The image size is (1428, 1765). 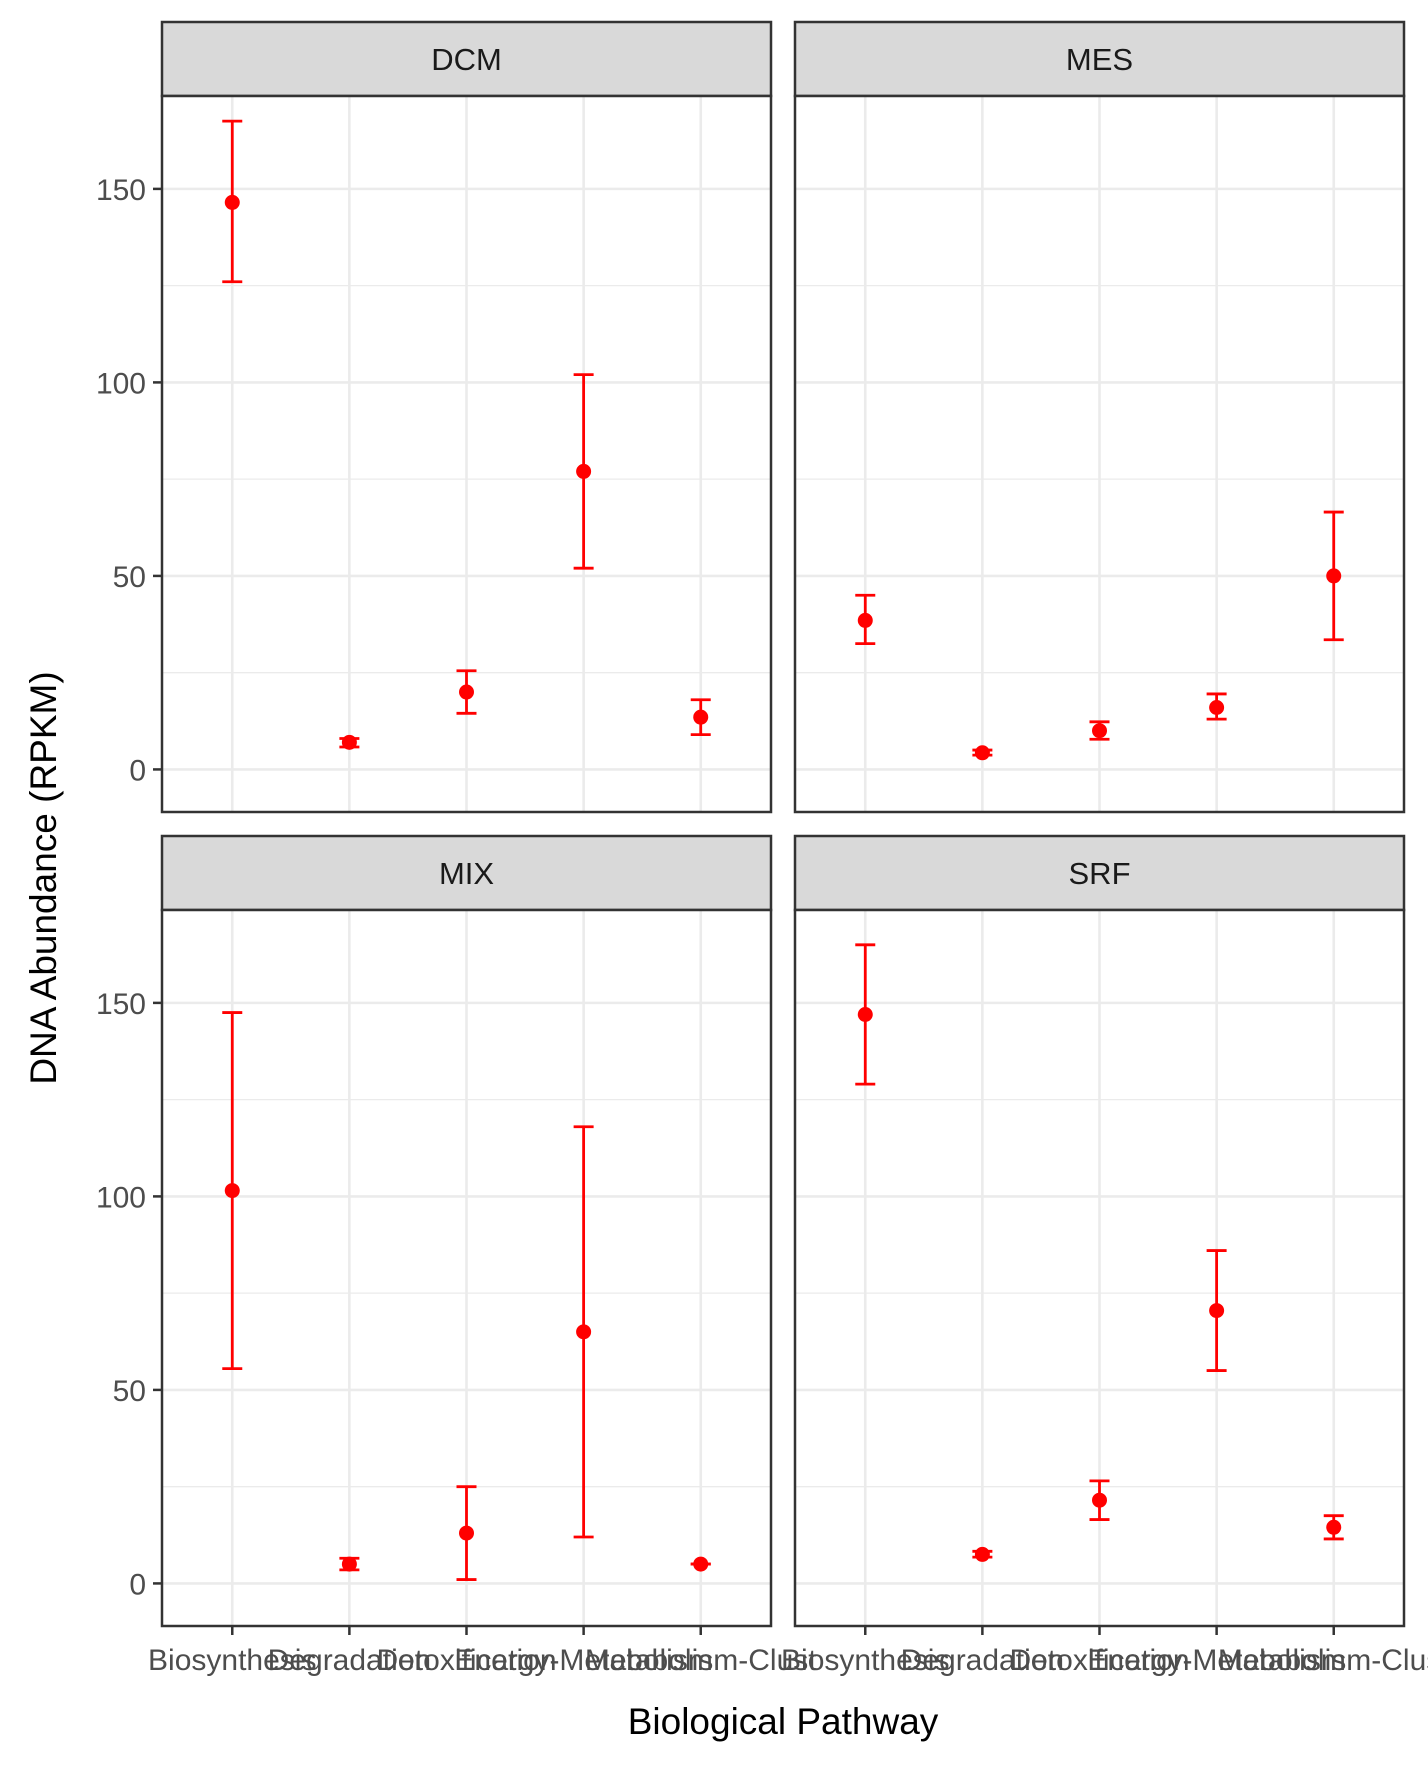 I want to click on y-axis-title: DNA Abundance (RPKM), so click(x=43, y=877).